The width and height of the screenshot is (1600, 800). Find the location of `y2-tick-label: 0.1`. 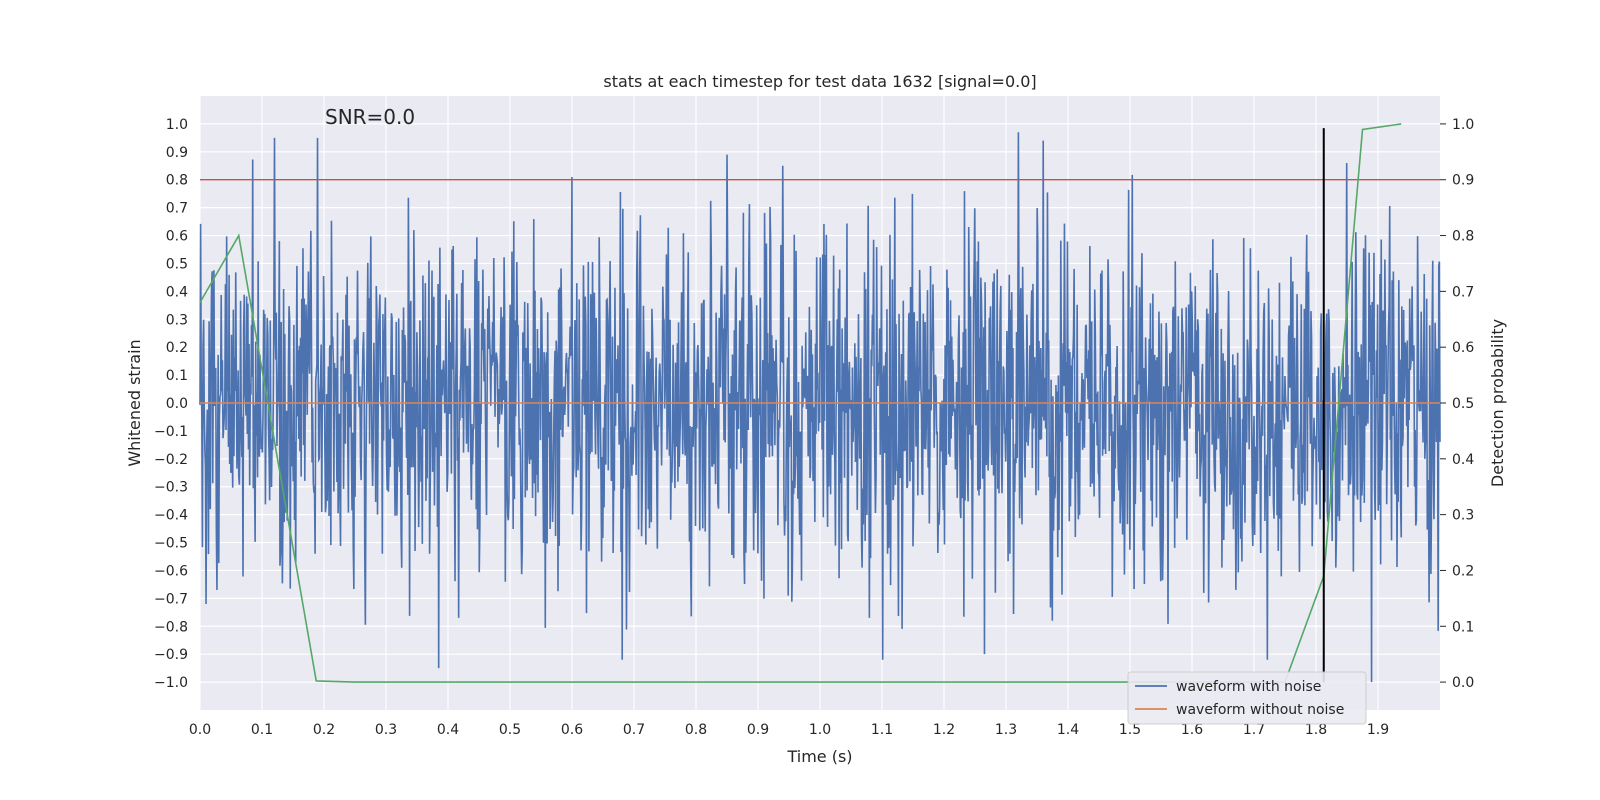

y2-tick-label: 0.1 is located at coordinates (1463, 627).